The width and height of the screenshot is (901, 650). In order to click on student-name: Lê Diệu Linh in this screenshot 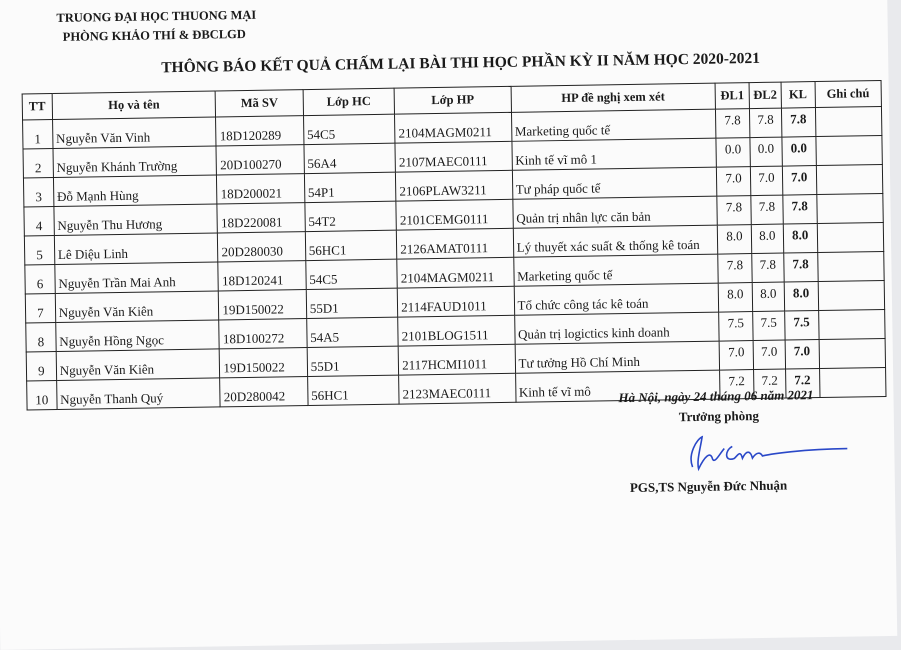, I will do `click(136, 248)`.